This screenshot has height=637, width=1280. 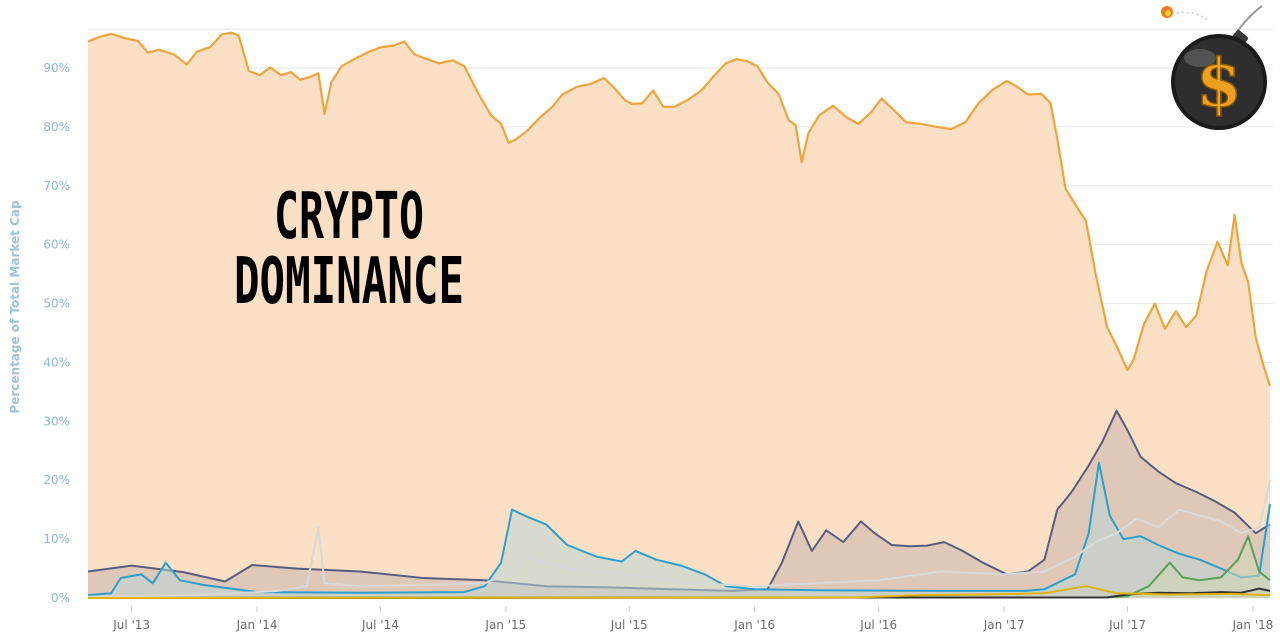 I want to click on x-tick-label: Jan '17, so click(x=1004, y=625).